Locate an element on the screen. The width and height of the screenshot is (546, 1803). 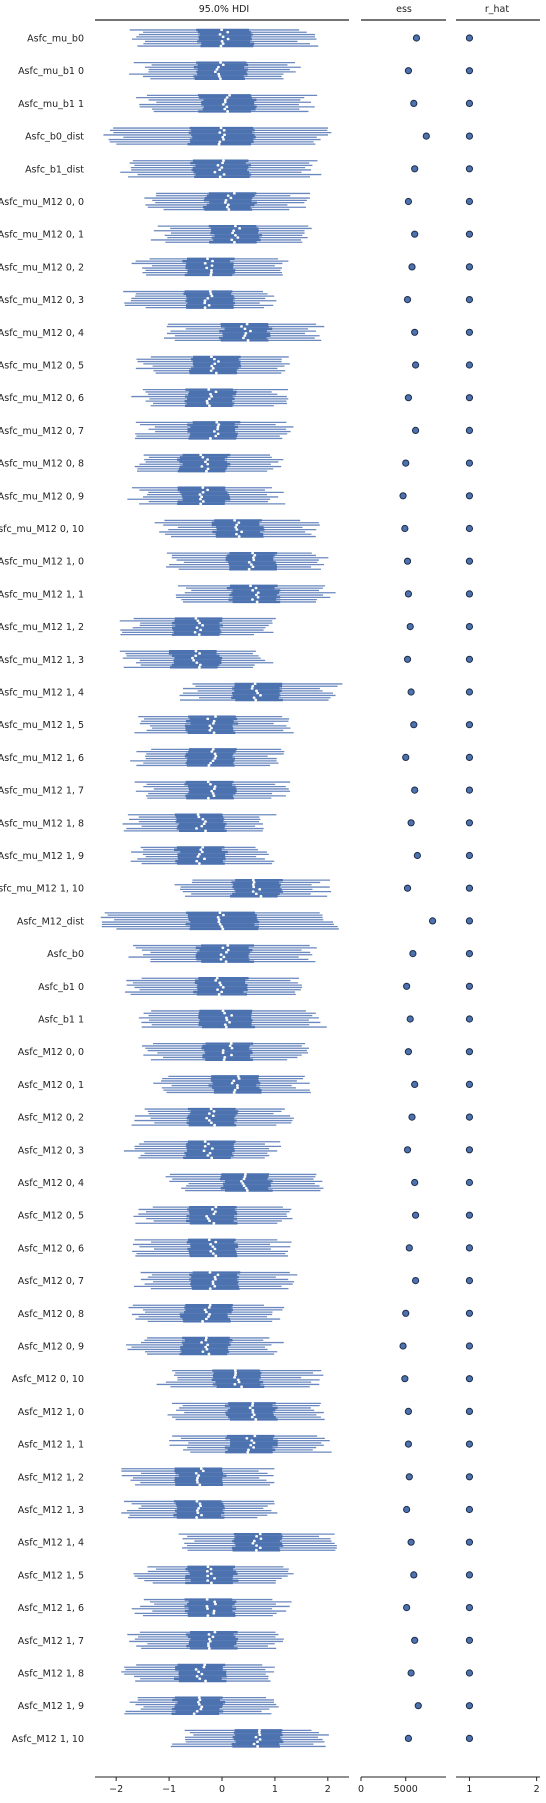
variable-label: Asfc_b1 0 is located at coordinates (61, 987).